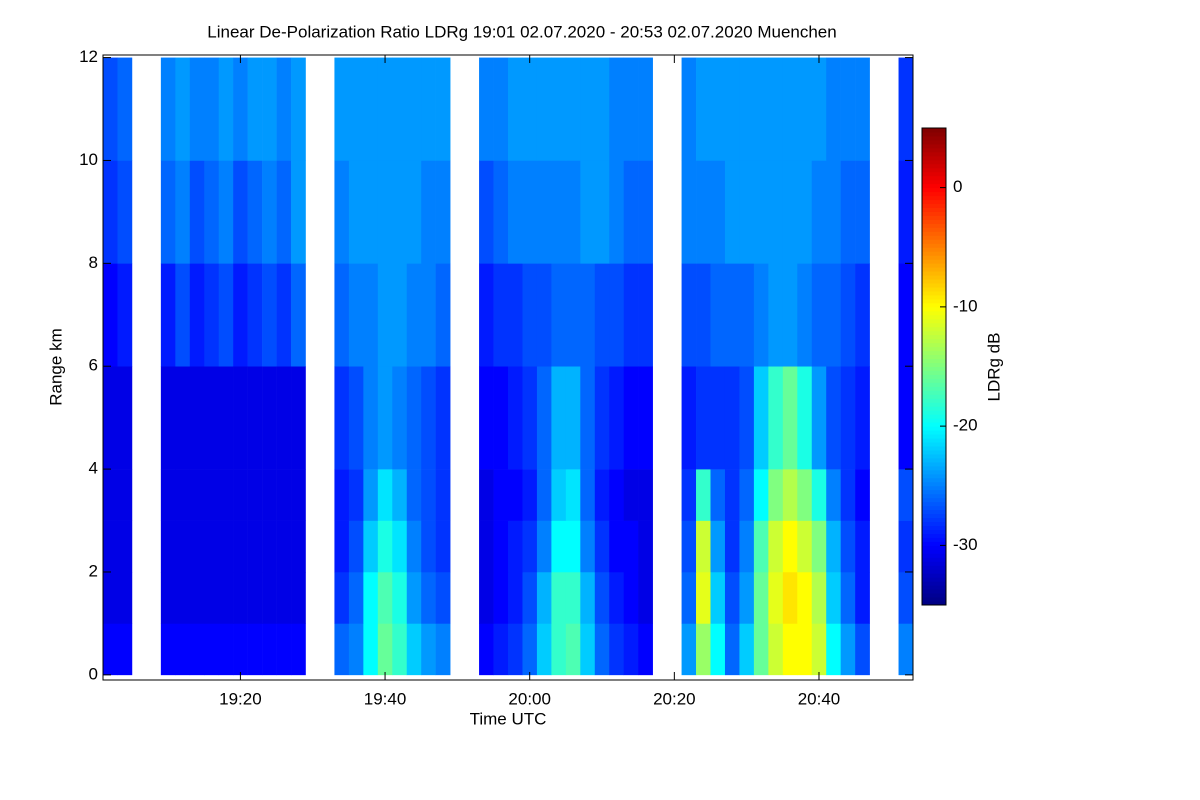  What do you see at coordinates (674, 698) in the screenshot?
I see `x-tick-label: 20:20` at bounding box center [674, 698].